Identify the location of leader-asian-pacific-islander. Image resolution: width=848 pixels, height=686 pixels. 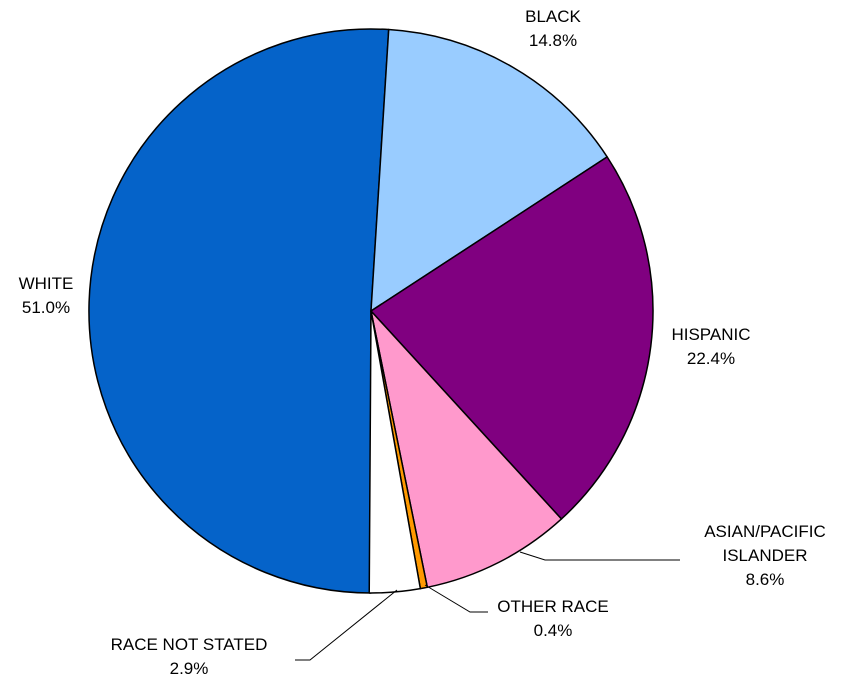
(599, 556).